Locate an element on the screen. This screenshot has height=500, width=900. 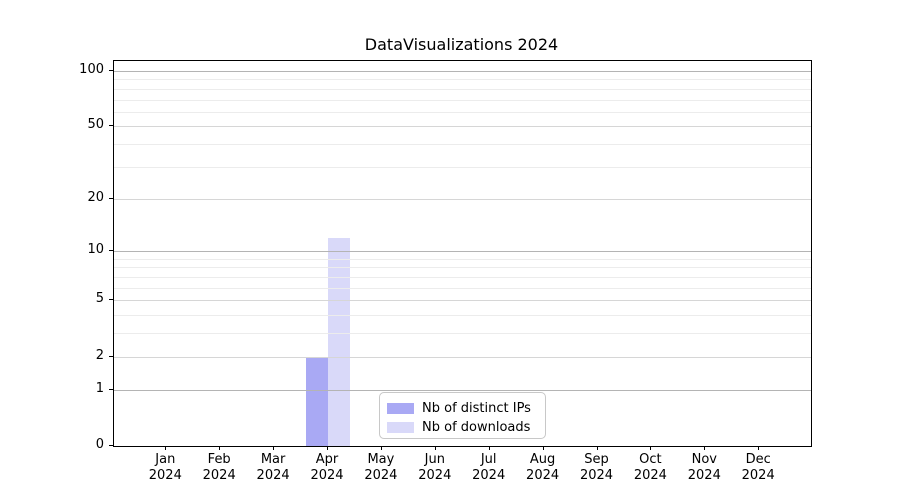
legend-item-distinct-ips: Nb of distinct IPs is located at coordinates (462, 408).